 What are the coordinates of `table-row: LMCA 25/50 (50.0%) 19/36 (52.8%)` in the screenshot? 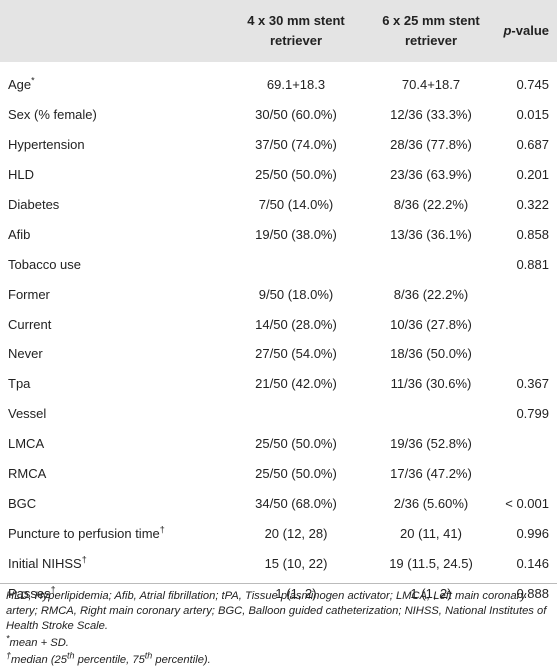 It's located at (278, 444).